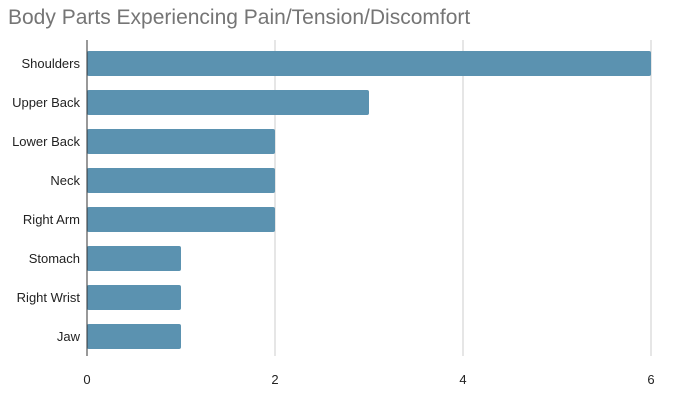 Image resolution: width=695 pixels, height=413 pixels. Describe the element at coordinates (650, 379) in the screenshot. I see `x-tick-label: 6` at that location.